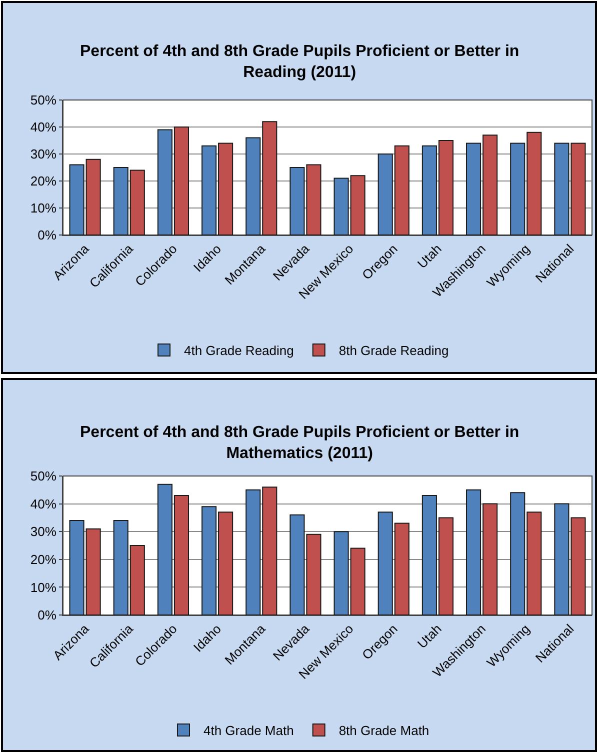  I want to click on chart-title: Percent of 4th and 8th Grade Pupils Proficient or Better in Mathematics (2011), so click(300, 443).